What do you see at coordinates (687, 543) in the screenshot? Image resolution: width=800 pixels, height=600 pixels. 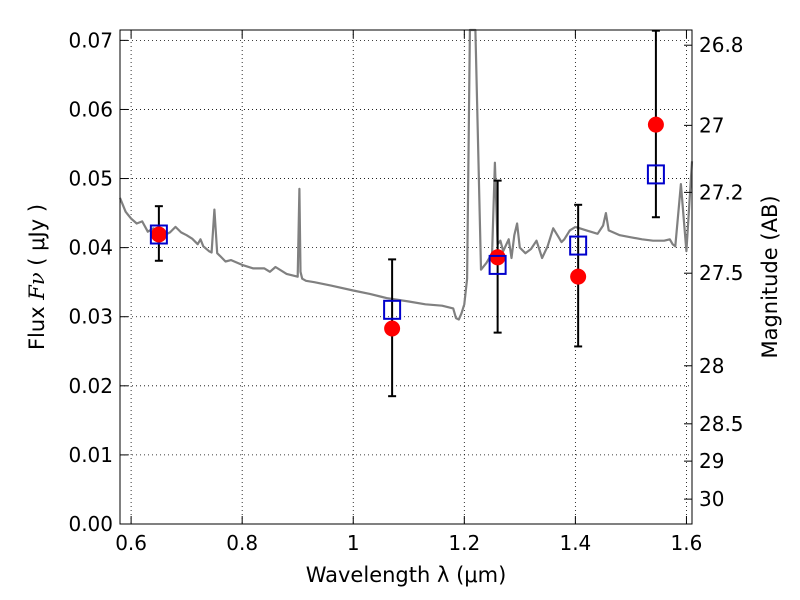 I see `x-tick-label: 1.6` at bounding box center [687, 543].